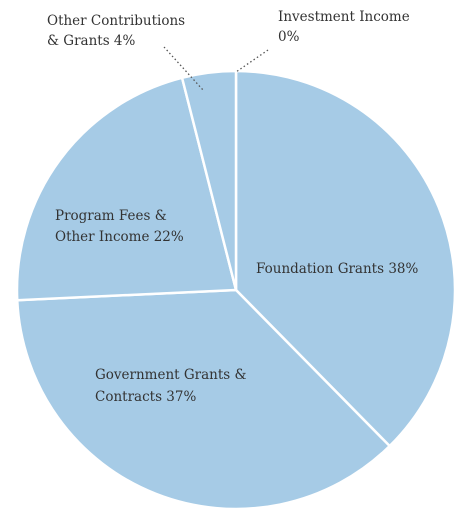 Image resolution: width=457 pixels, height=510 pixels. What do you see at coordinates (346, 27) in the screenshot?
I see `label-investment-income: Investment Income 0%` at bounding box center [346, 27].